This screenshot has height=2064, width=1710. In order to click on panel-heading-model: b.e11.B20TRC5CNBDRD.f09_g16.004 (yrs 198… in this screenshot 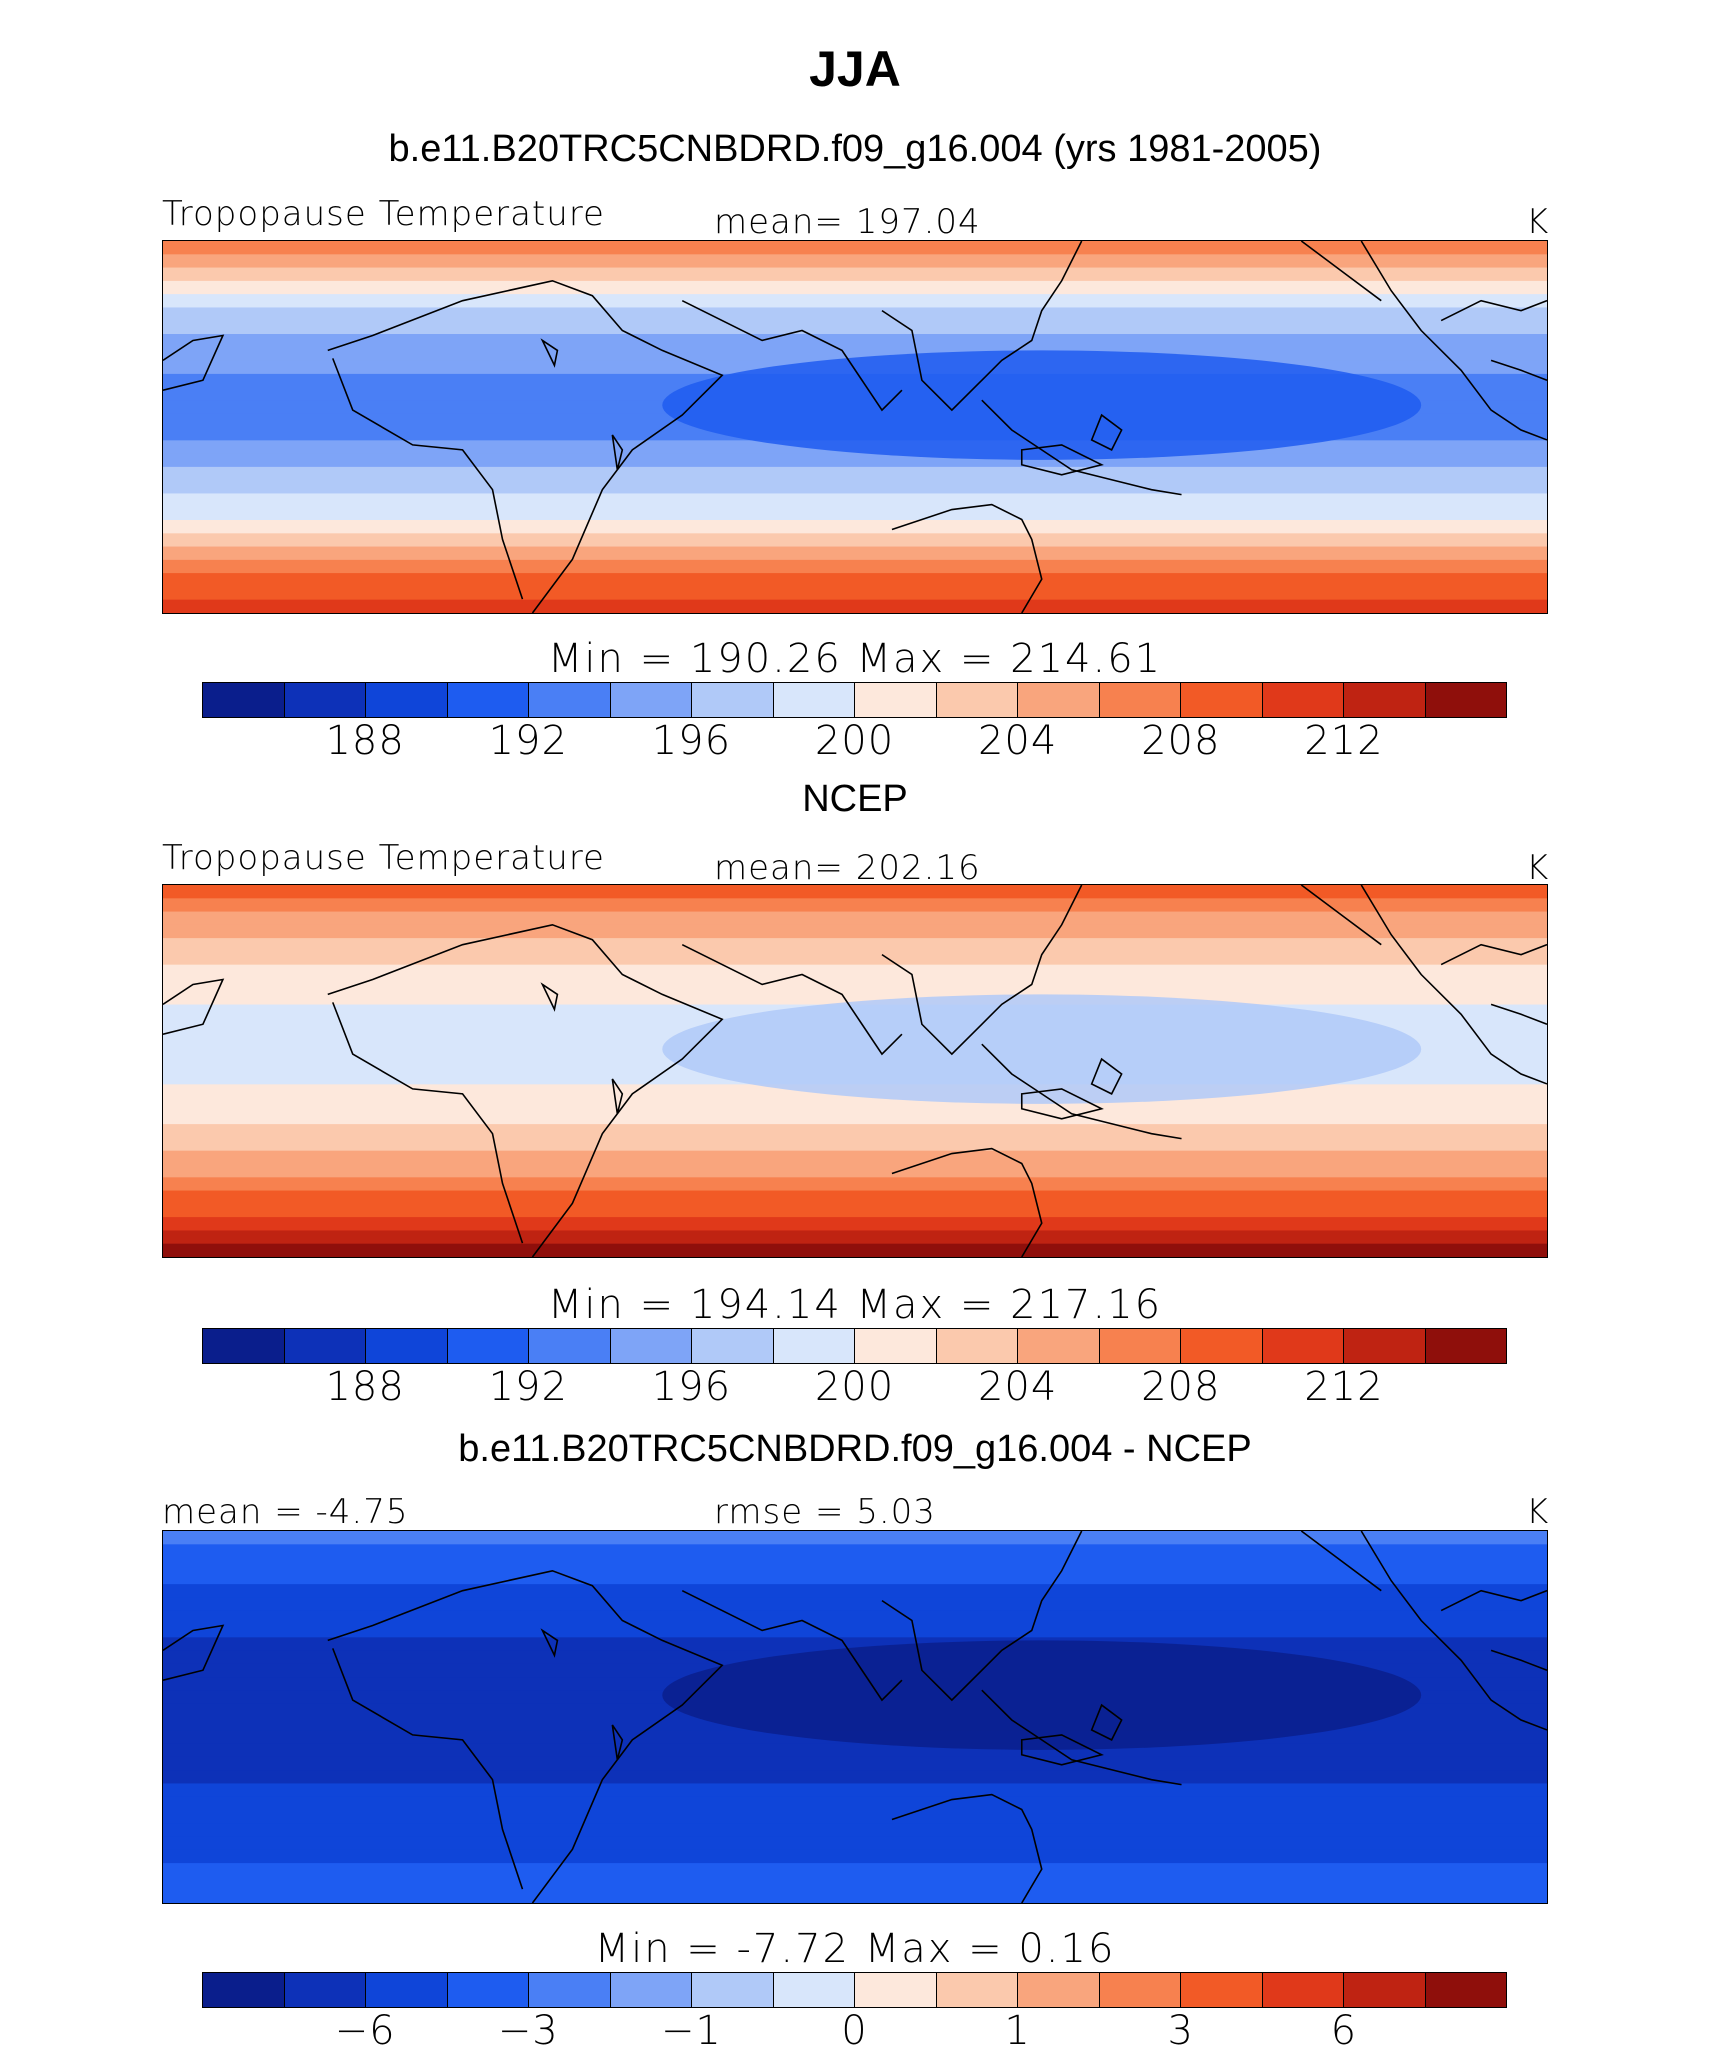, I will do `click(855, 149)`.